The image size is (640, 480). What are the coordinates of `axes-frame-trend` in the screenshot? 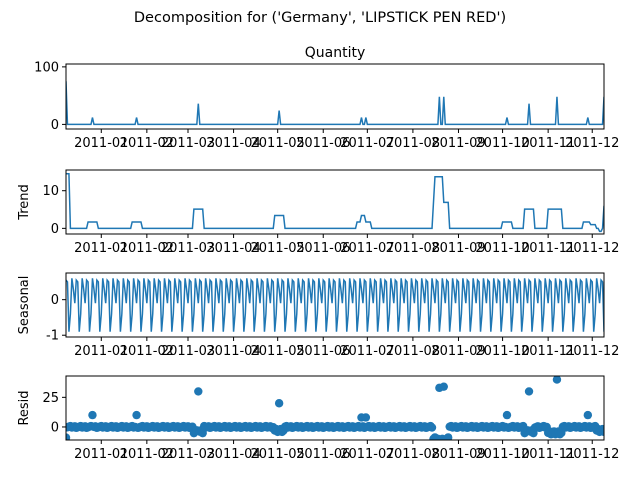 It's located at (335, 202).